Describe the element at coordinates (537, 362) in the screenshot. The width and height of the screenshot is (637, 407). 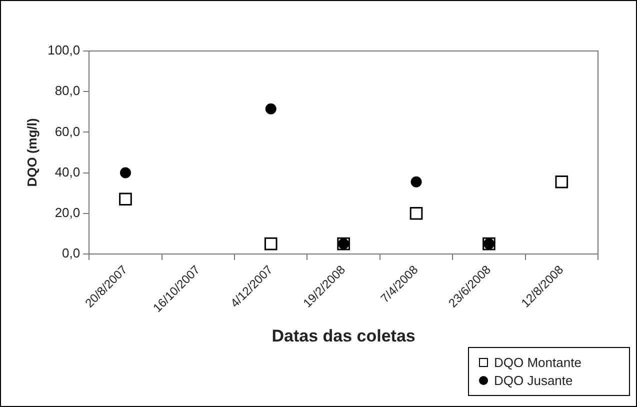
I see `legend-label: DQO Montante` at that location.